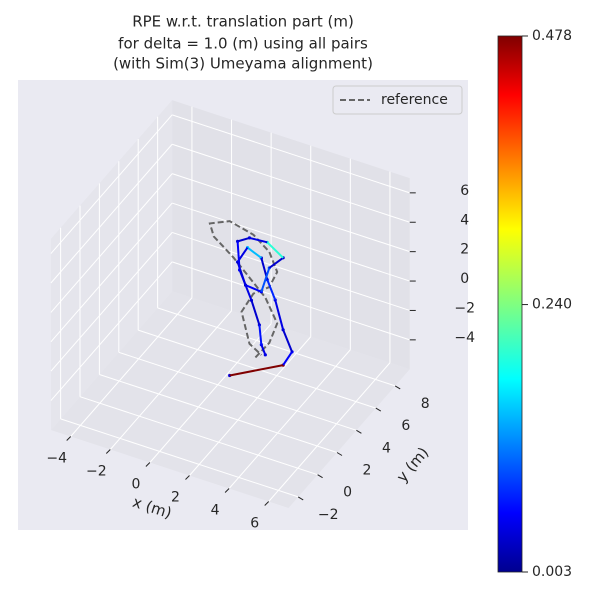  I want to click on title-line: (with Sim(3) Umeyama alignment), so click(243, 64).